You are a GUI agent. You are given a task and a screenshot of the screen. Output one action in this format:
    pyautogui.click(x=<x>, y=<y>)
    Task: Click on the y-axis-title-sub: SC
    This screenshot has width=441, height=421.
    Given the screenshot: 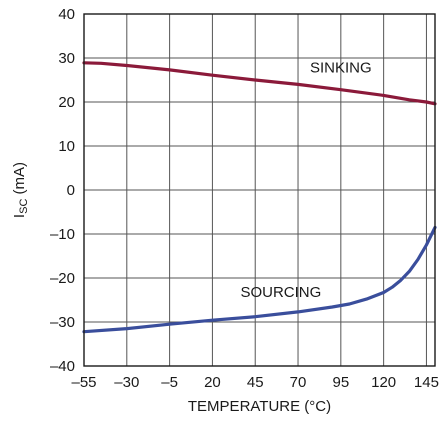 What is the action you would take?
    pyautogui.click(x=24, y=206)
    